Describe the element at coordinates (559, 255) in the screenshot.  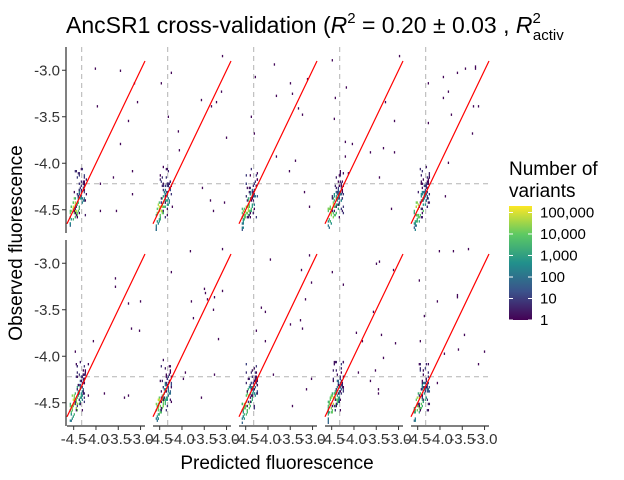
I see `legend-label: 1,000` at that location.